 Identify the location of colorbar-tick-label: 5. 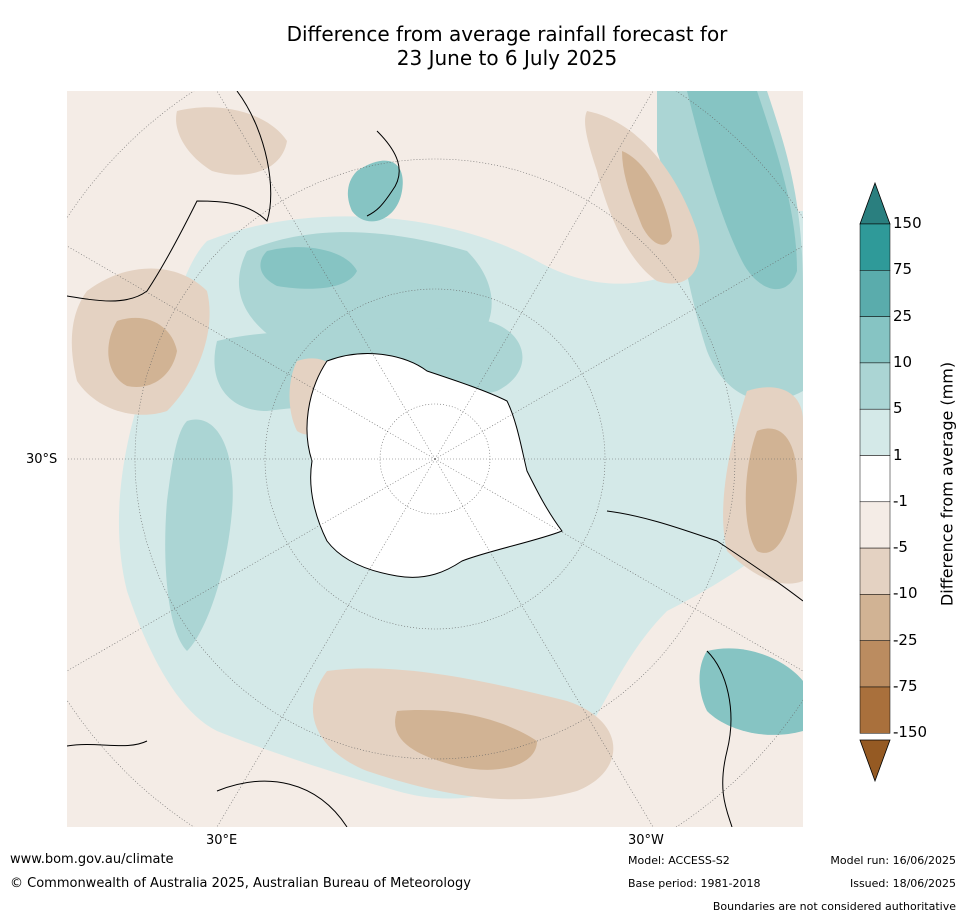
(898, 408).